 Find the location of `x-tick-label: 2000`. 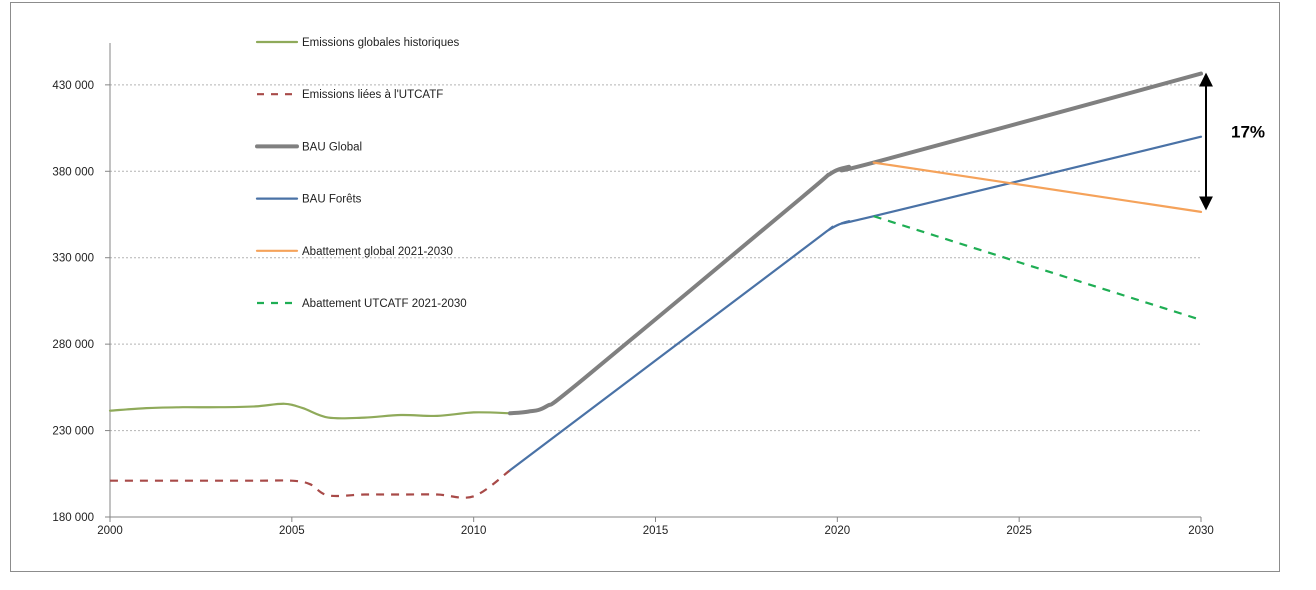

x-tick-label: 2000 is located at coordinates (110, 531).